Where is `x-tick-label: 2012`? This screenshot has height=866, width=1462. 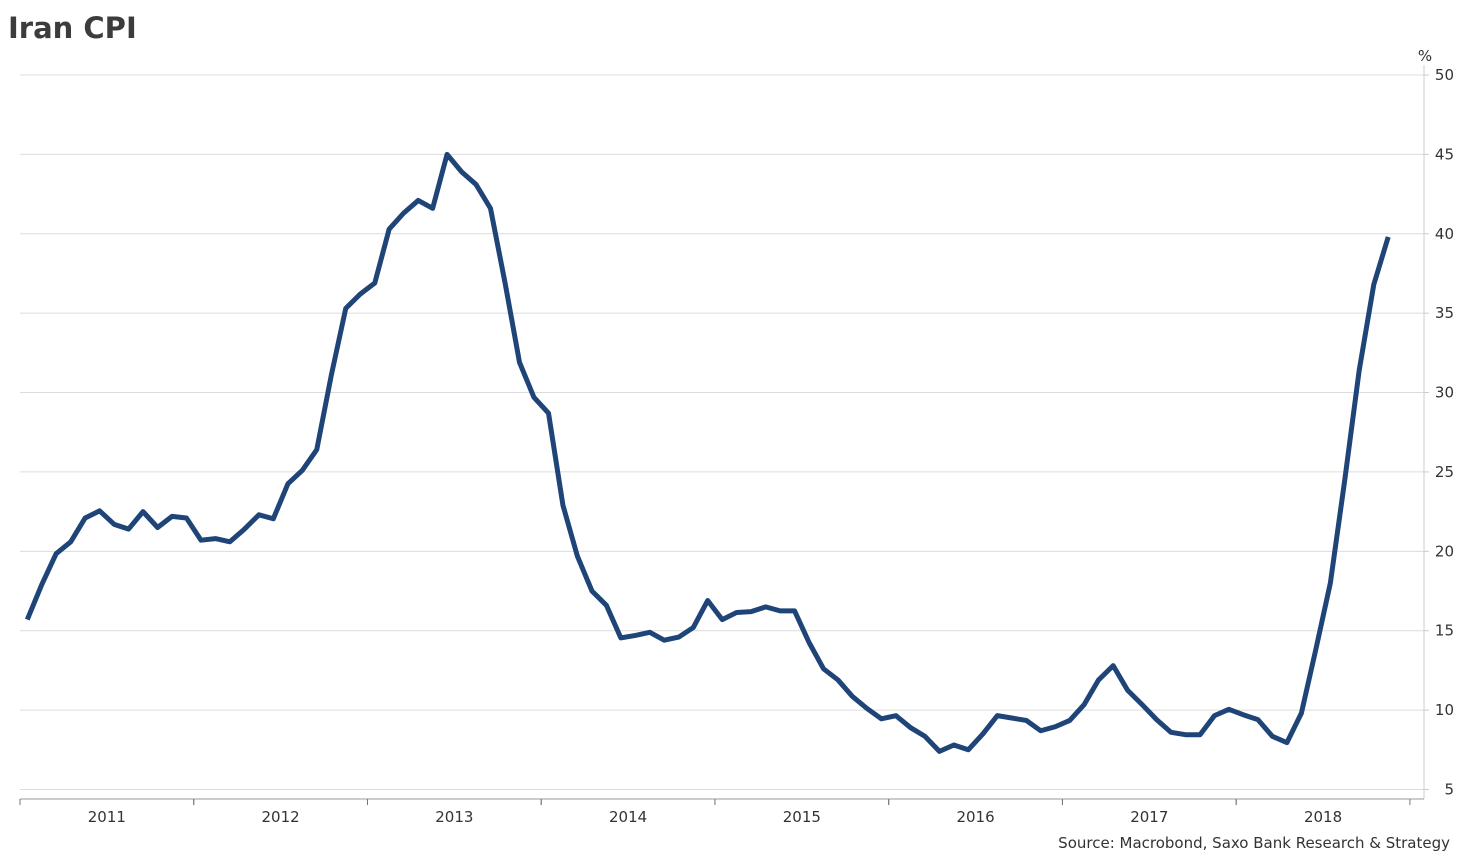
x-tick-label: 2012 is located at coordinates (281, 817).